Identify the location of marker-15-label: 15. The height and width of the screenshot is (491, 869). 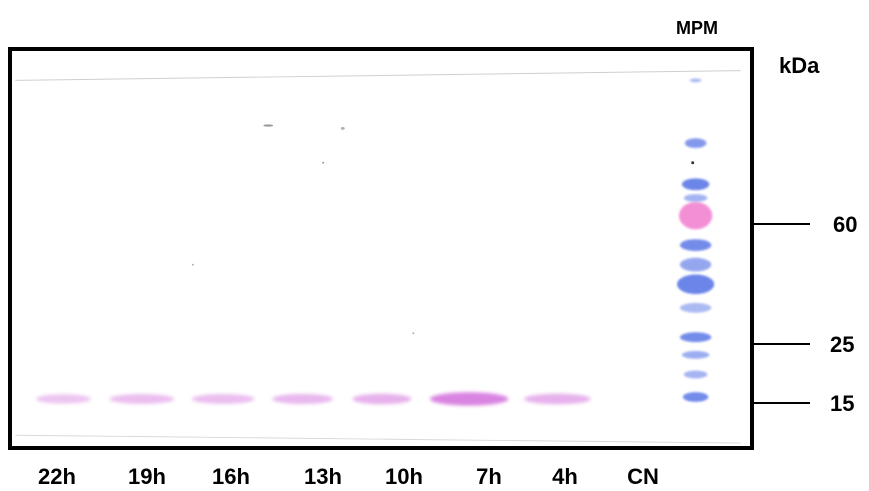
(842, 403).